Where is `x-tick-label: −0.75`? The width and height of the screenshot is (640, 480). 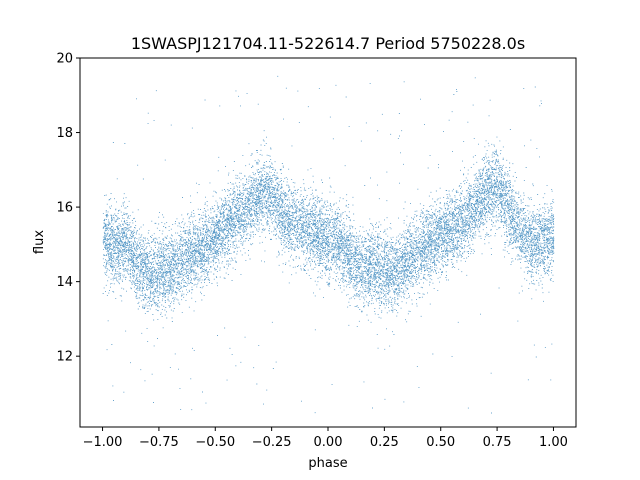
x-tick-label: −0.75 is located at coordinates (159, 442).